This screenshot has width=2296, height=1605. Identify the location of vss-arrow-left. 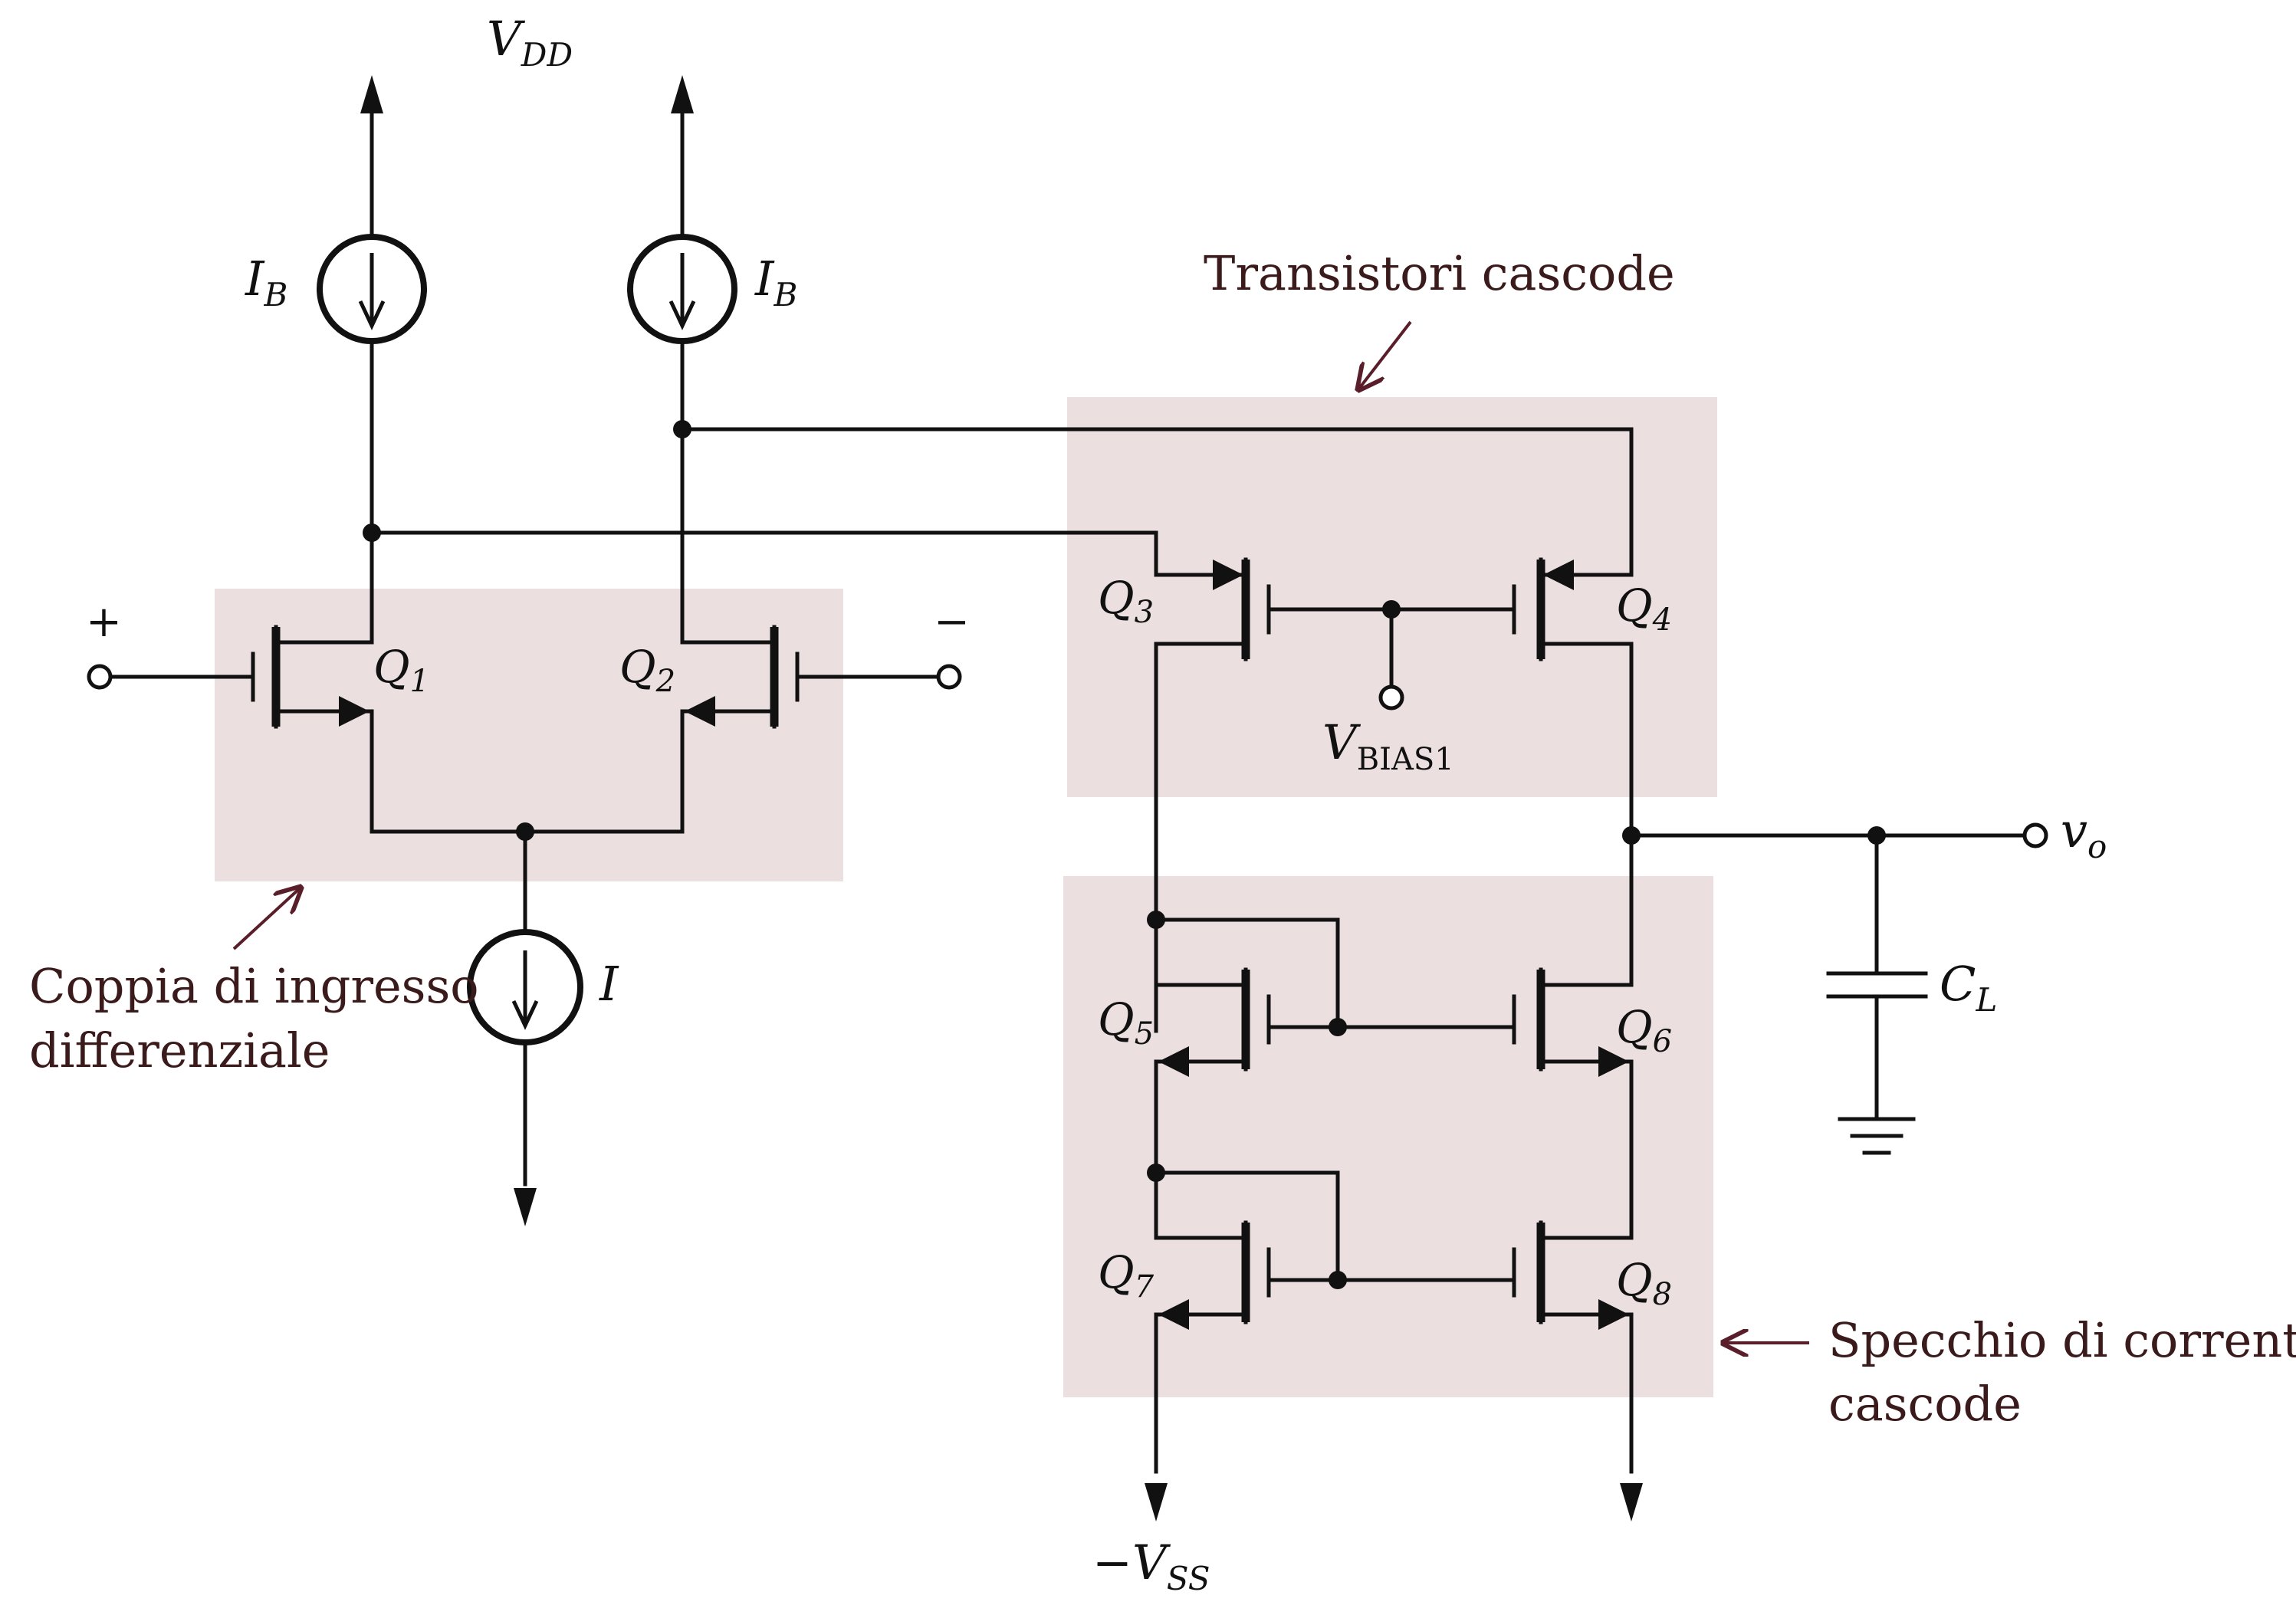
(1156, 1502).